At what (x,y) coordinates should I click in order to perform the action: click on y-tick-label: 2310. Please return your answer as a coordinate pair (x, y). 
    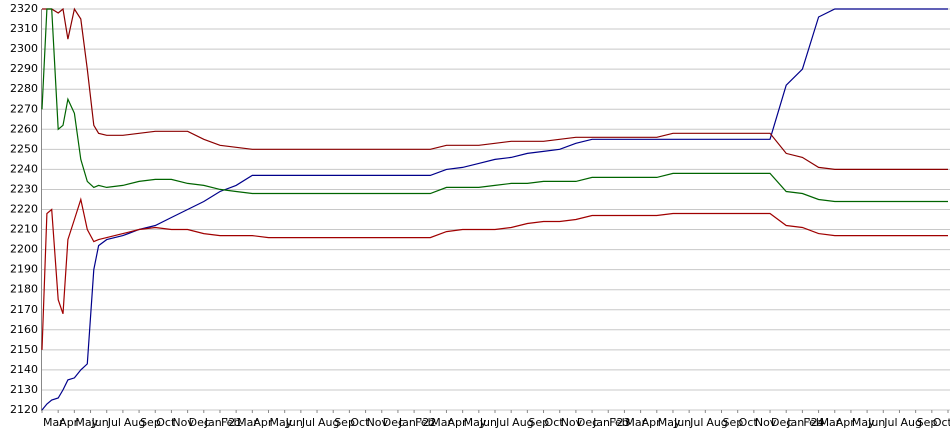
    Looking at the image, I should click on (24, 28).